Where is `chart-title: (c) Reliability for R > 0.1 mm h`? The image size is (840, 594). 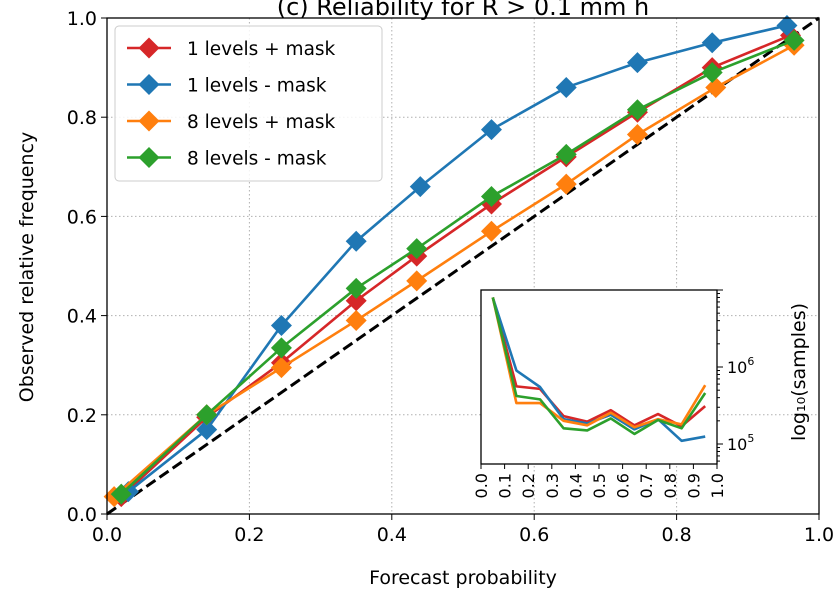
chart-title: (c) Reliability for R > 0.1 mm h is located at coordinates (463, 10).